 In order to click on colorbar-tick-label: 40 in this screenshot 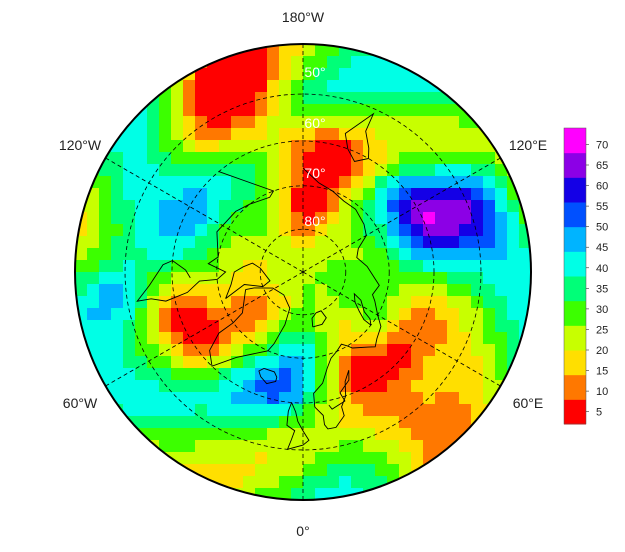, I will do `click(602, 269)`.